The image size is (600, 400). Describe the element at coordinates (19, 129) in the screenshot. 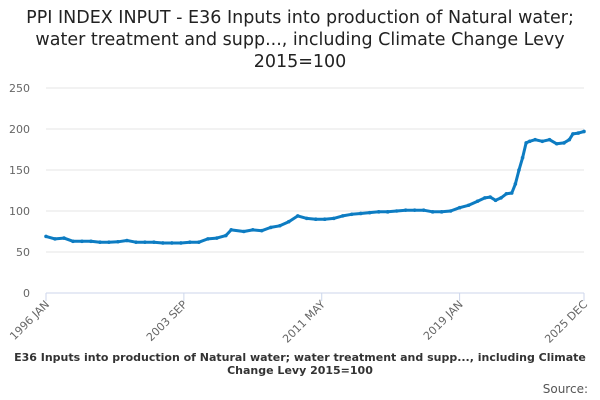

I see `y-tick-label: 200` at that location.